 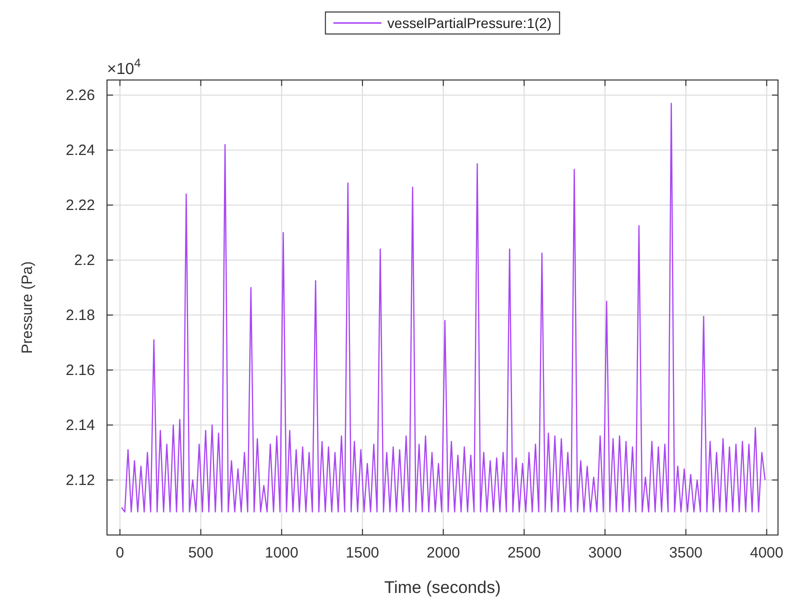 What do you see at coordinates (124, 67) in the screenshot?
I see `text: ×10$^{4}$` at bounding box center [124, 67].